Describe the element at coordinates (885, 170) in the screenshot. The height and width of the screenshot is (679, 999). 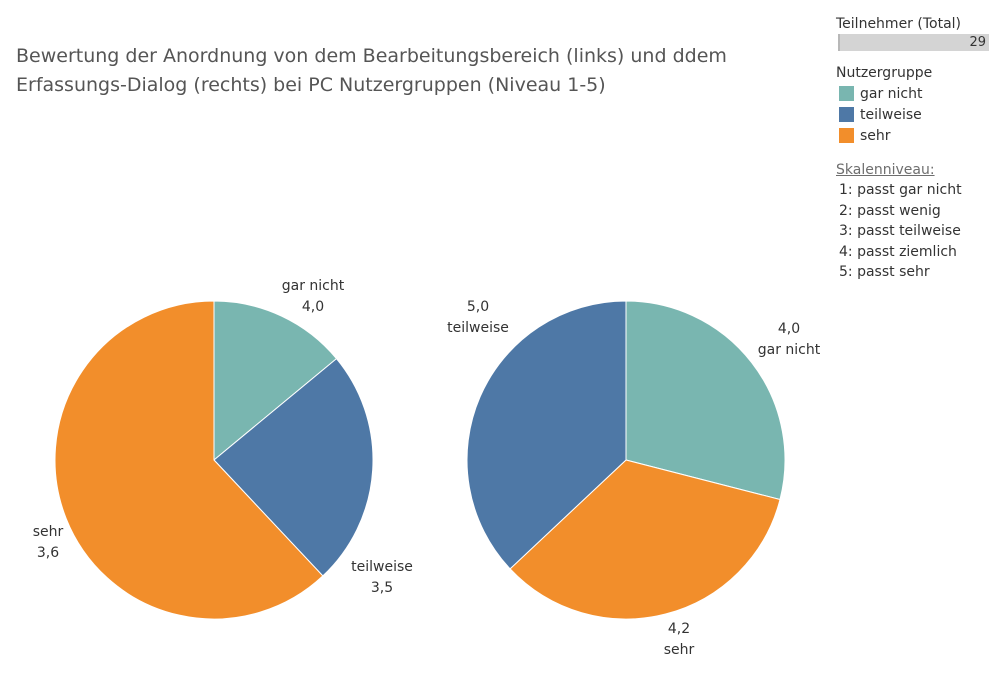
I see `scale-title: Skalenniveau:` at that location.